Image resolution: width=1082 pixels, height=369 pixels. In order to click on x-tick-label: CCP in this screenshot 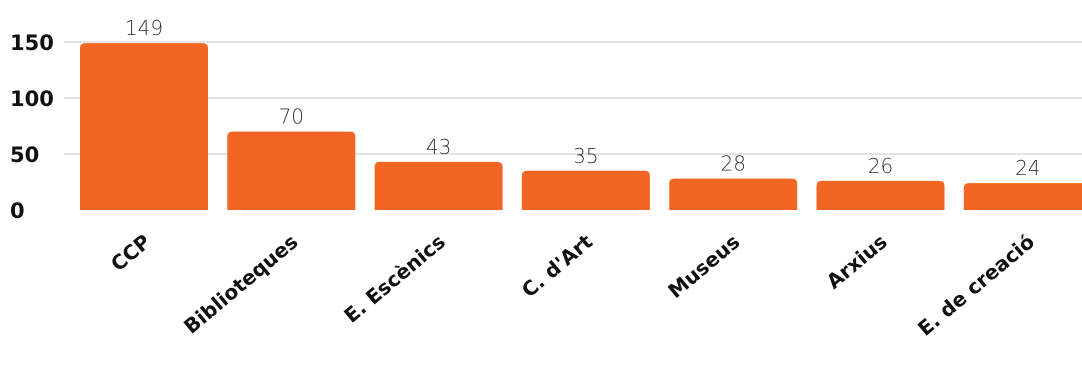, I will do `click(130, 252)`.